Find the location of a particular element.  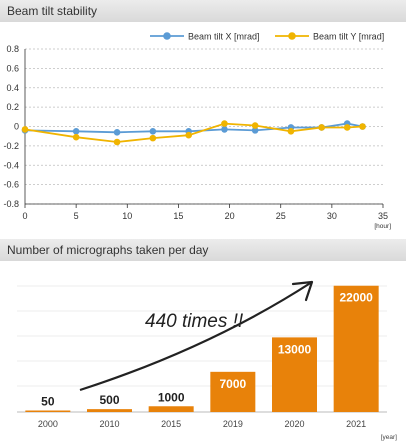

growth-arrow is located at coordinates (196, 336).